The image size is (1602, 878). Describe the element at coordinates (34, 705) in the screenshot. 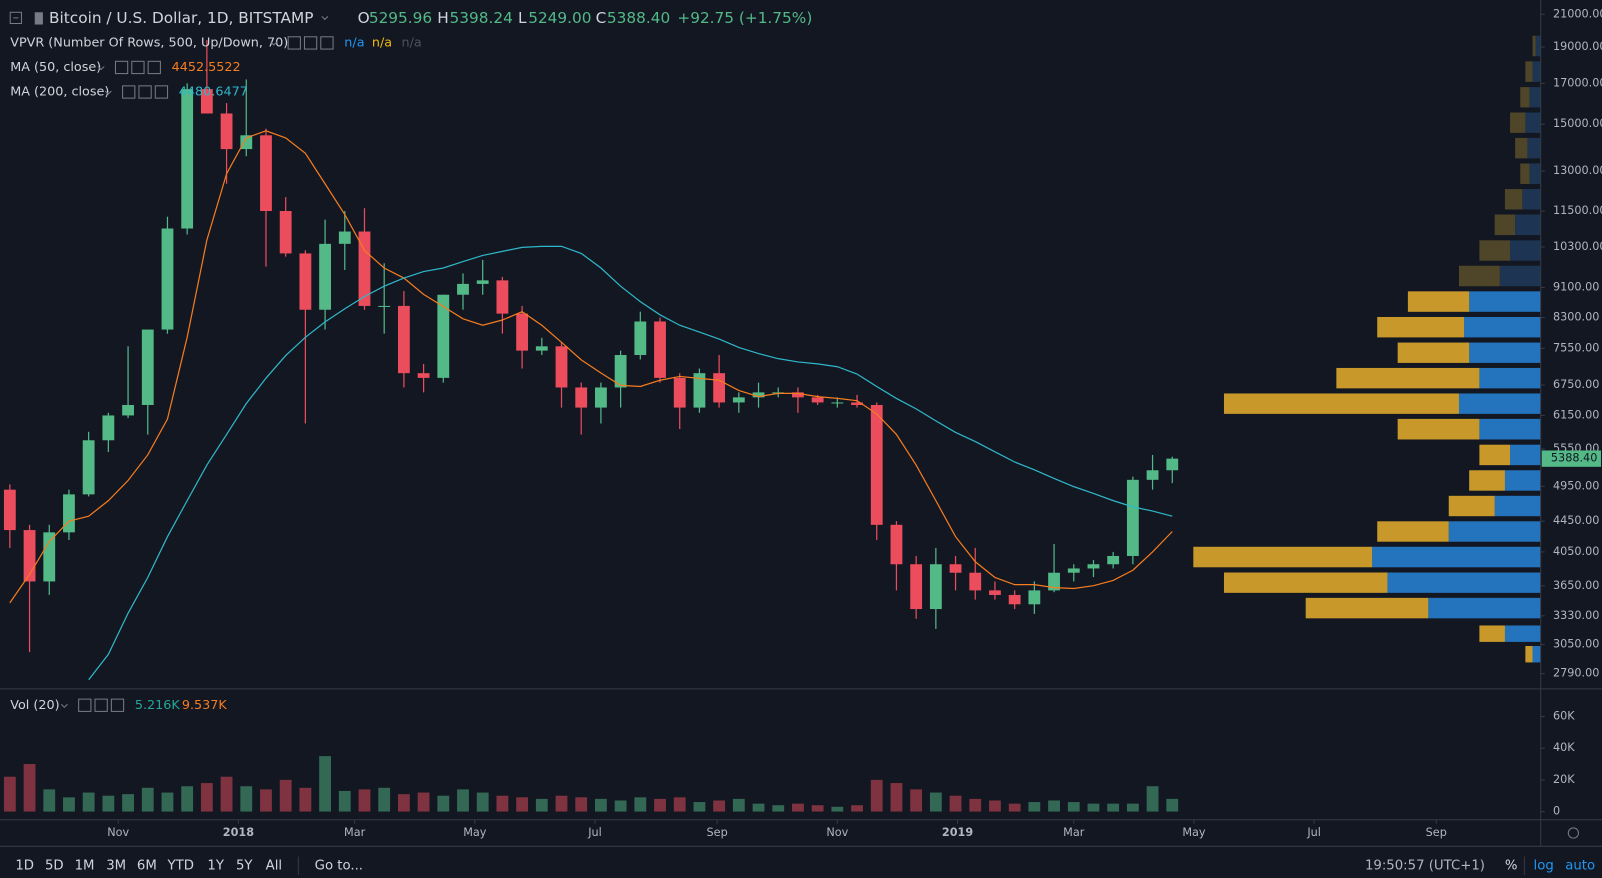

I see `volume-label: Vol (20)` at that location.